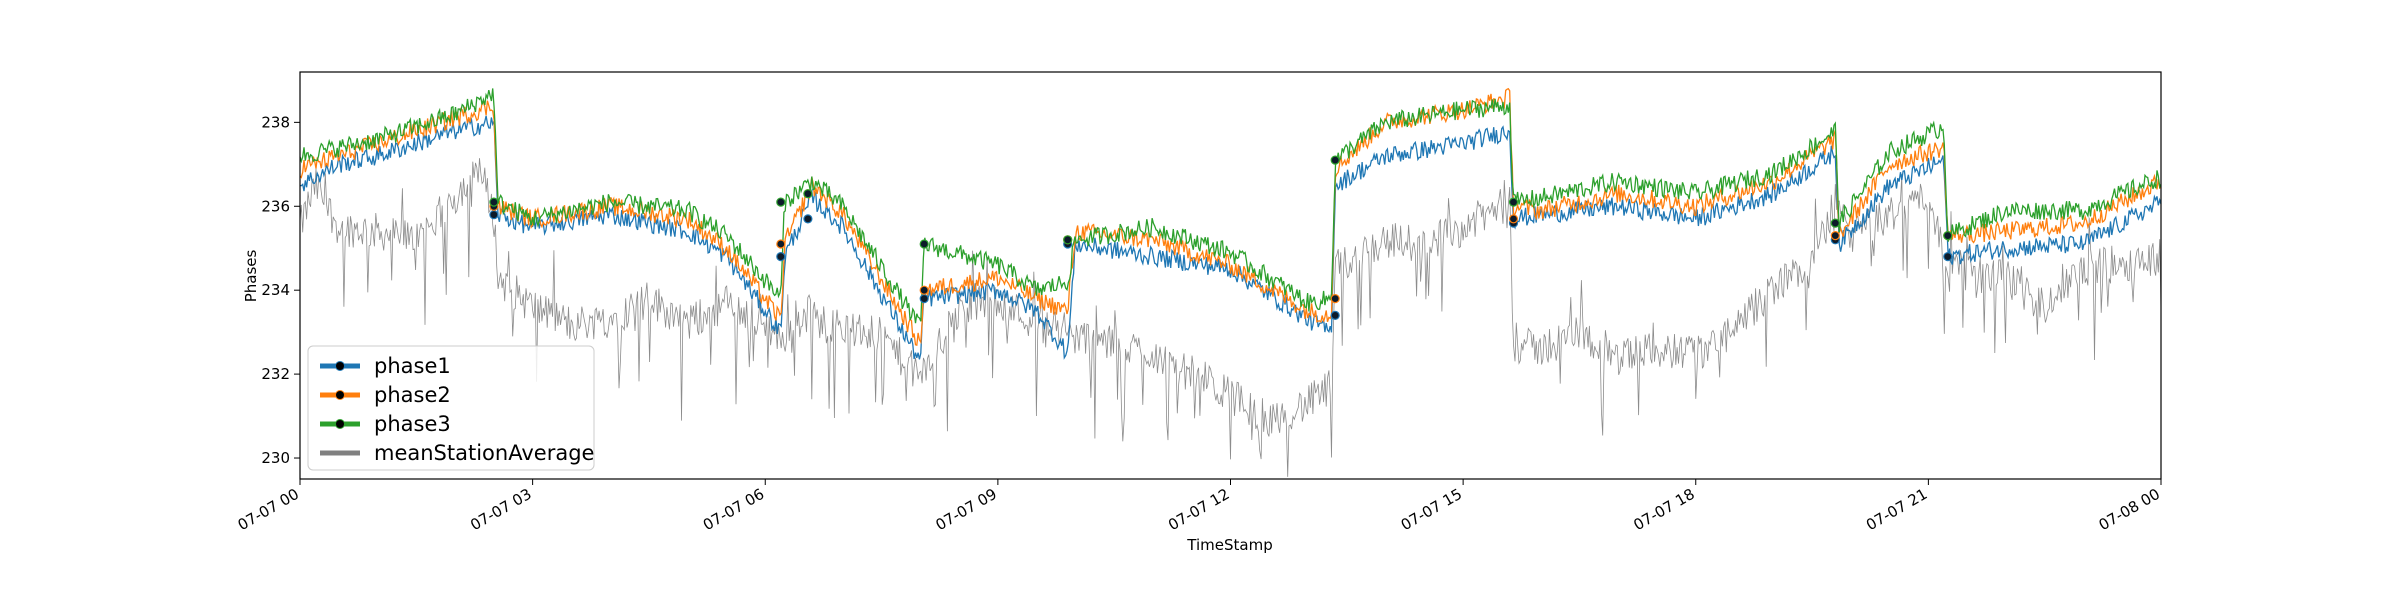 This screenshot has height=600, width=2400. What do you see at coordinates (340, 395) in the screenshot?
I see `legend-marker-phase2` at bounding box center [340, 395].